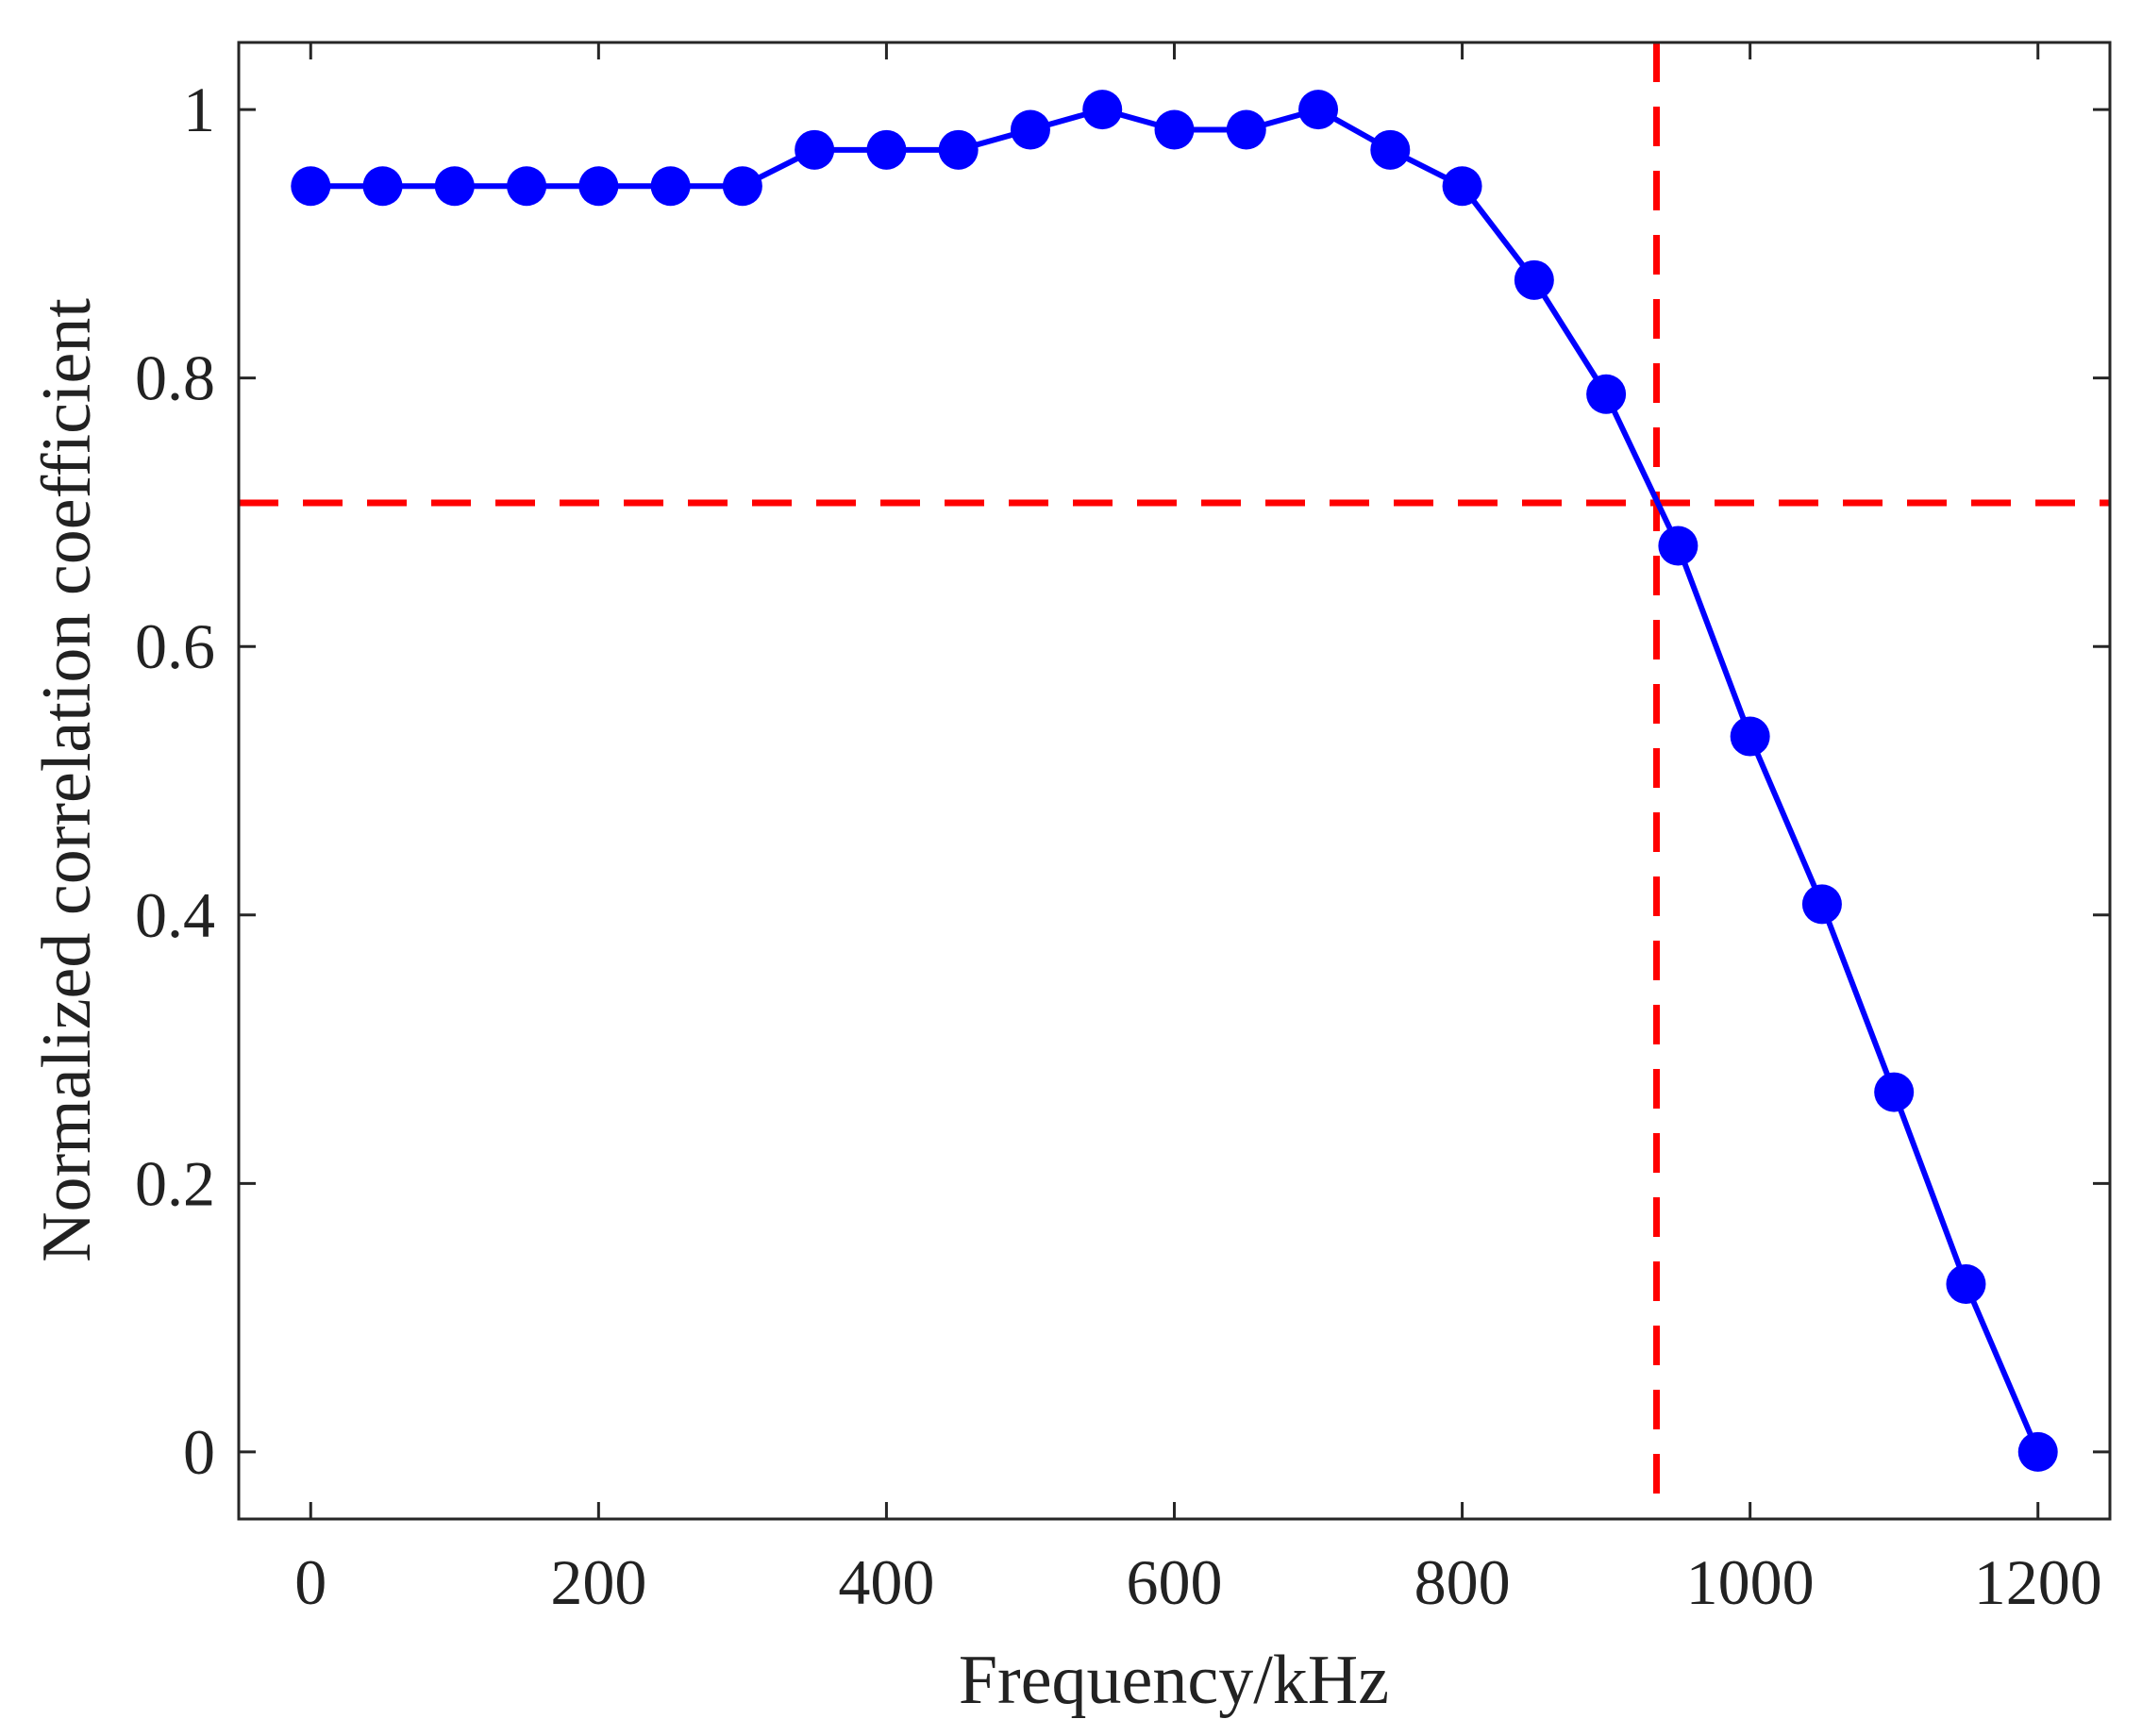 The width and height of the screenshot is (2142, 1736). Describe the element at coordinates (598, 1582) in the screenshot. I see `x-tick-label: 200` at that location.